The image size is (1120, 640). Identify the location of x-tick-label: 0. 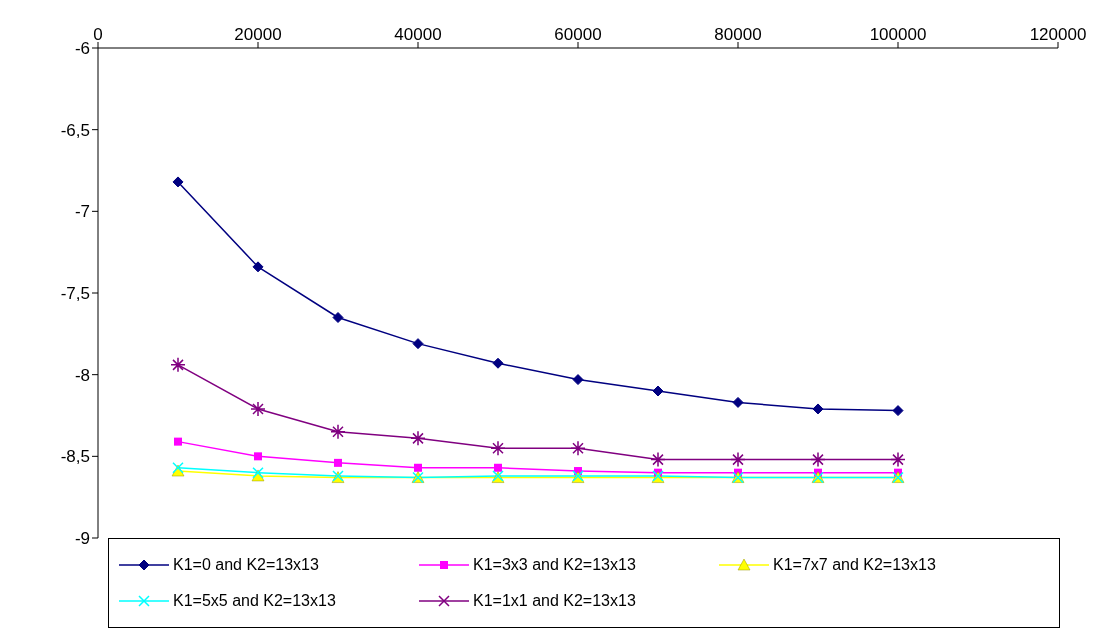
(98, 34).